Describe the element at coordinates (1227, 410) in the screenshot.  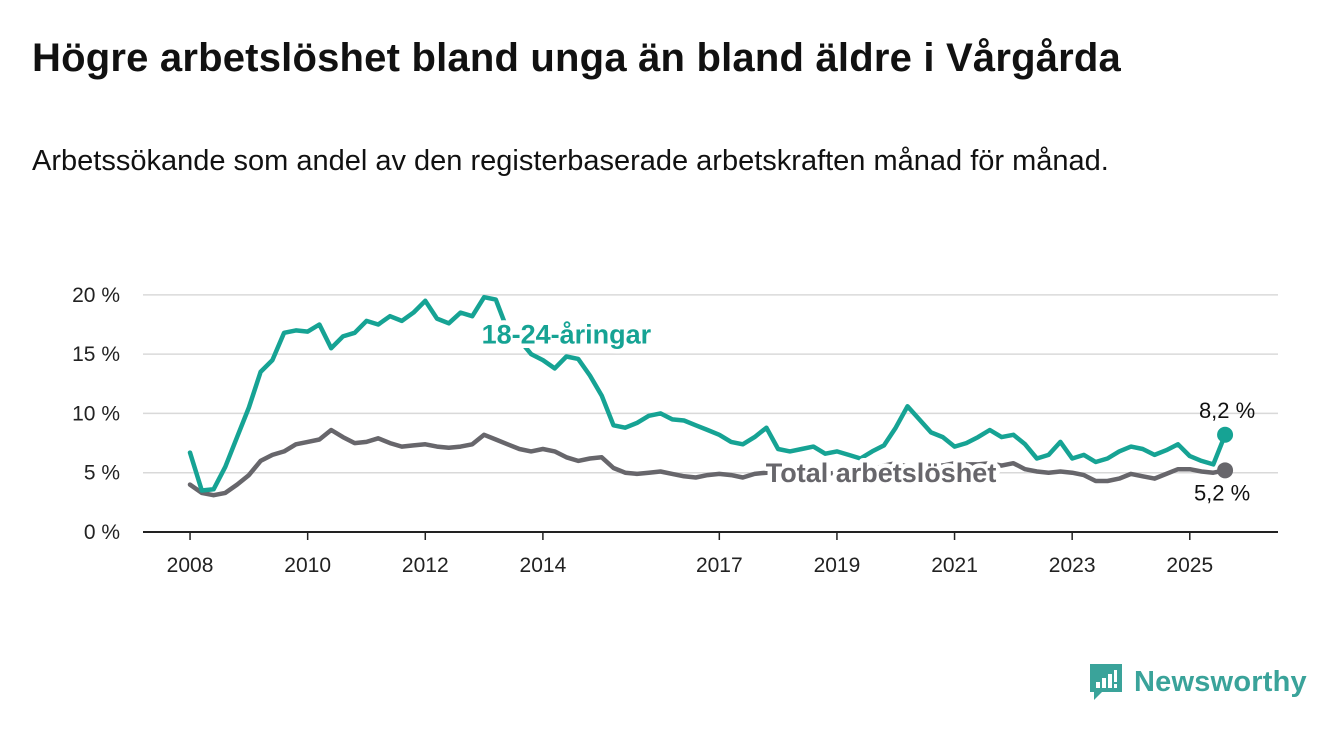
I see `end-value-label: 8,2 %` at that location.